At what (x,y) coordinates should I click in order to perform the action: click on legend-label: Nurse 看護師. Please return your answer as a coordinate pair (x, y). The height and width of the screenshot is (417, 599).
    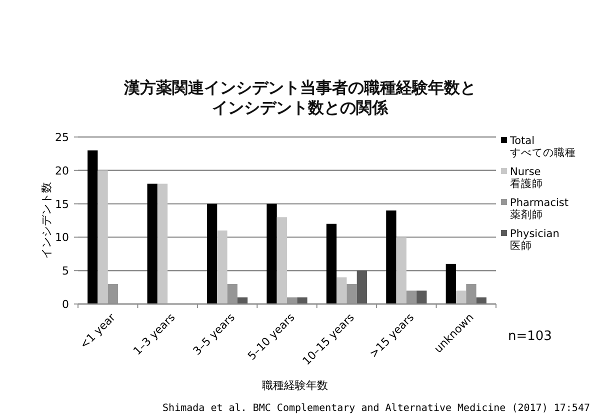
    Looking at the image, I should click on (526, 178).